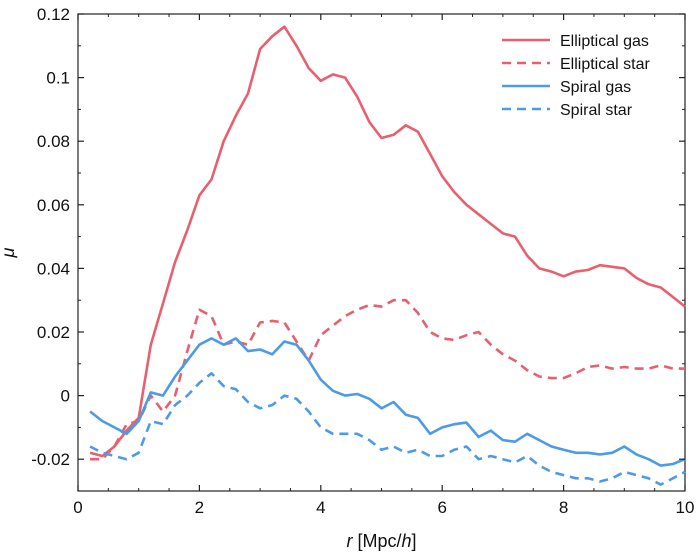 This screenshot has width=698, height=555. I want to click on x-tick-label: 4, so click(320, 507).